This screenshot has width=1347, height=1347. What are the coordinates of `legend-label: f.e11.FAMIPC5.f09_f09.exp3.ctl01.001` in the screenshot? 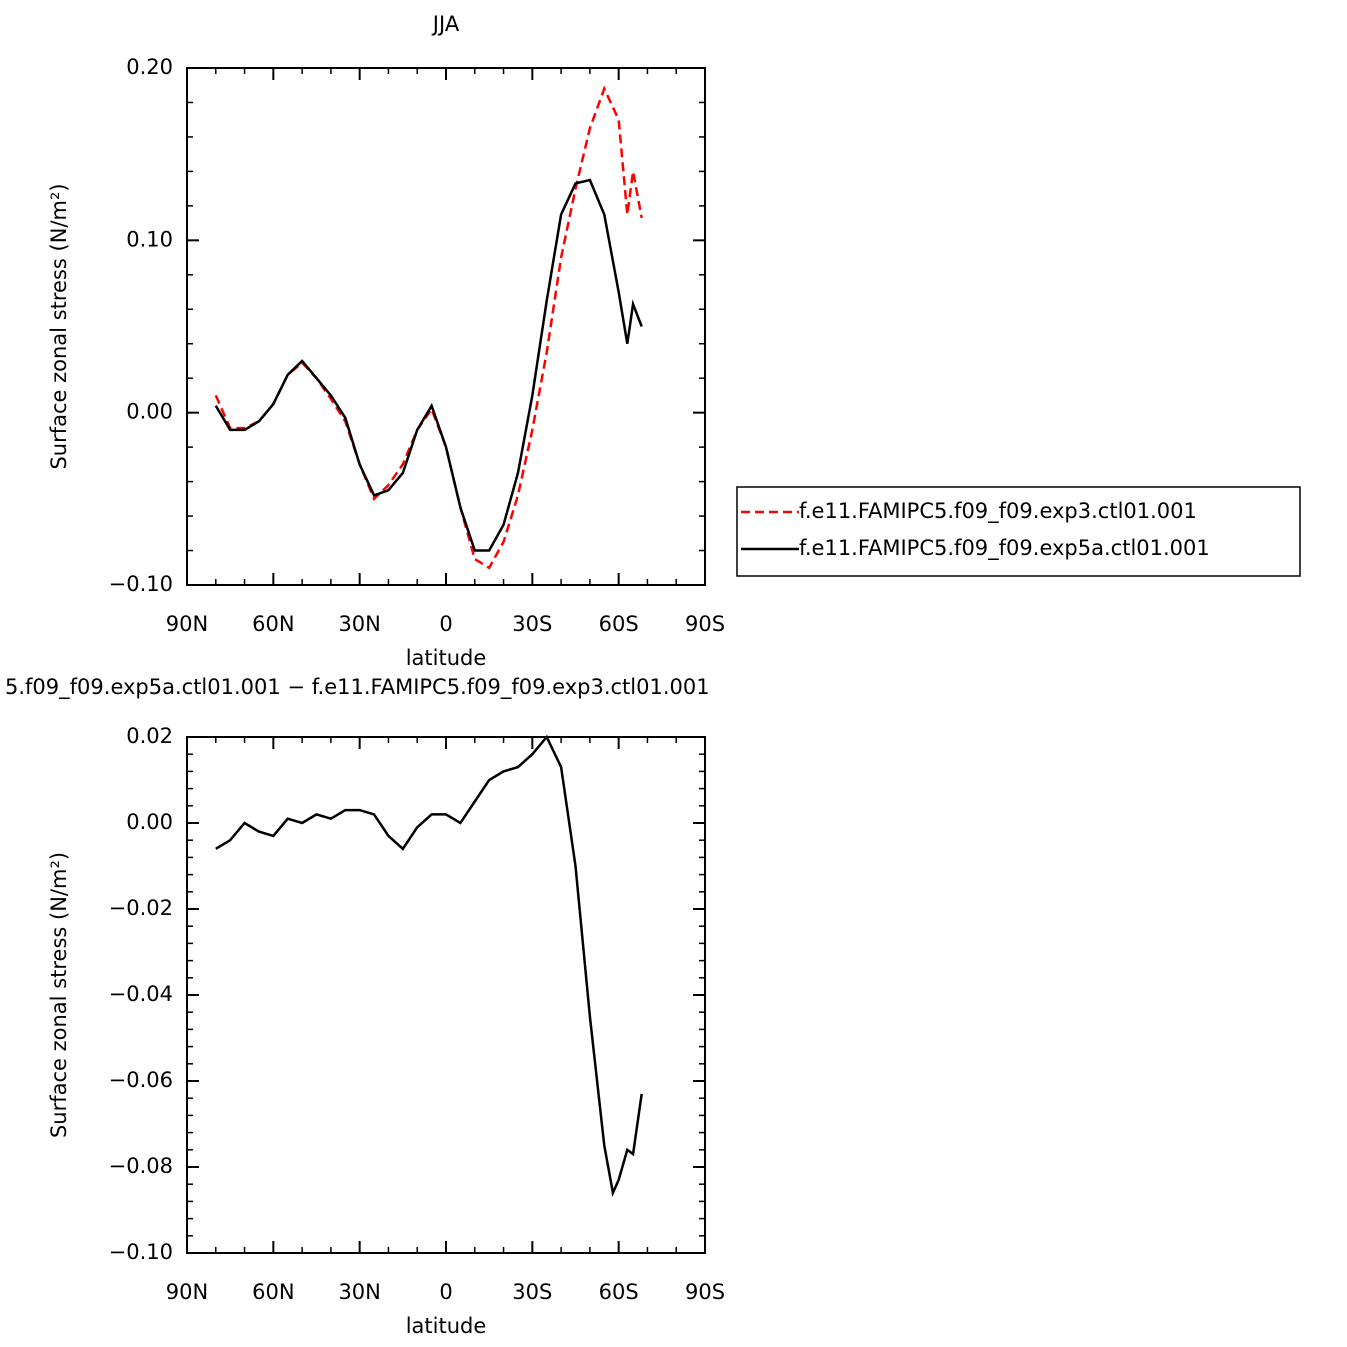 It's located at (998, 511).